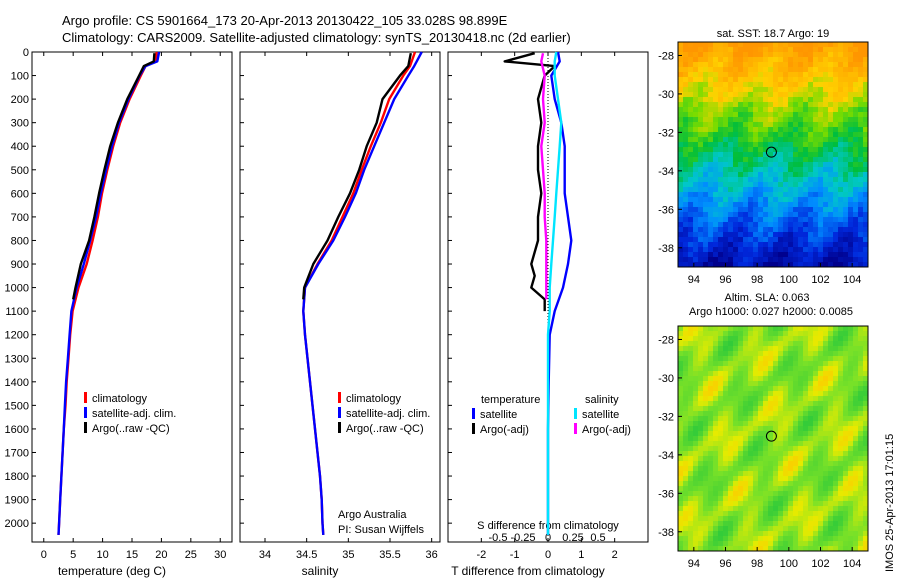 The image size is (900, 580). What do you see at coordinates (597, 538) in the screenshot?
I see `top-tick-label: 0.5` at bounding box center [597, 538].